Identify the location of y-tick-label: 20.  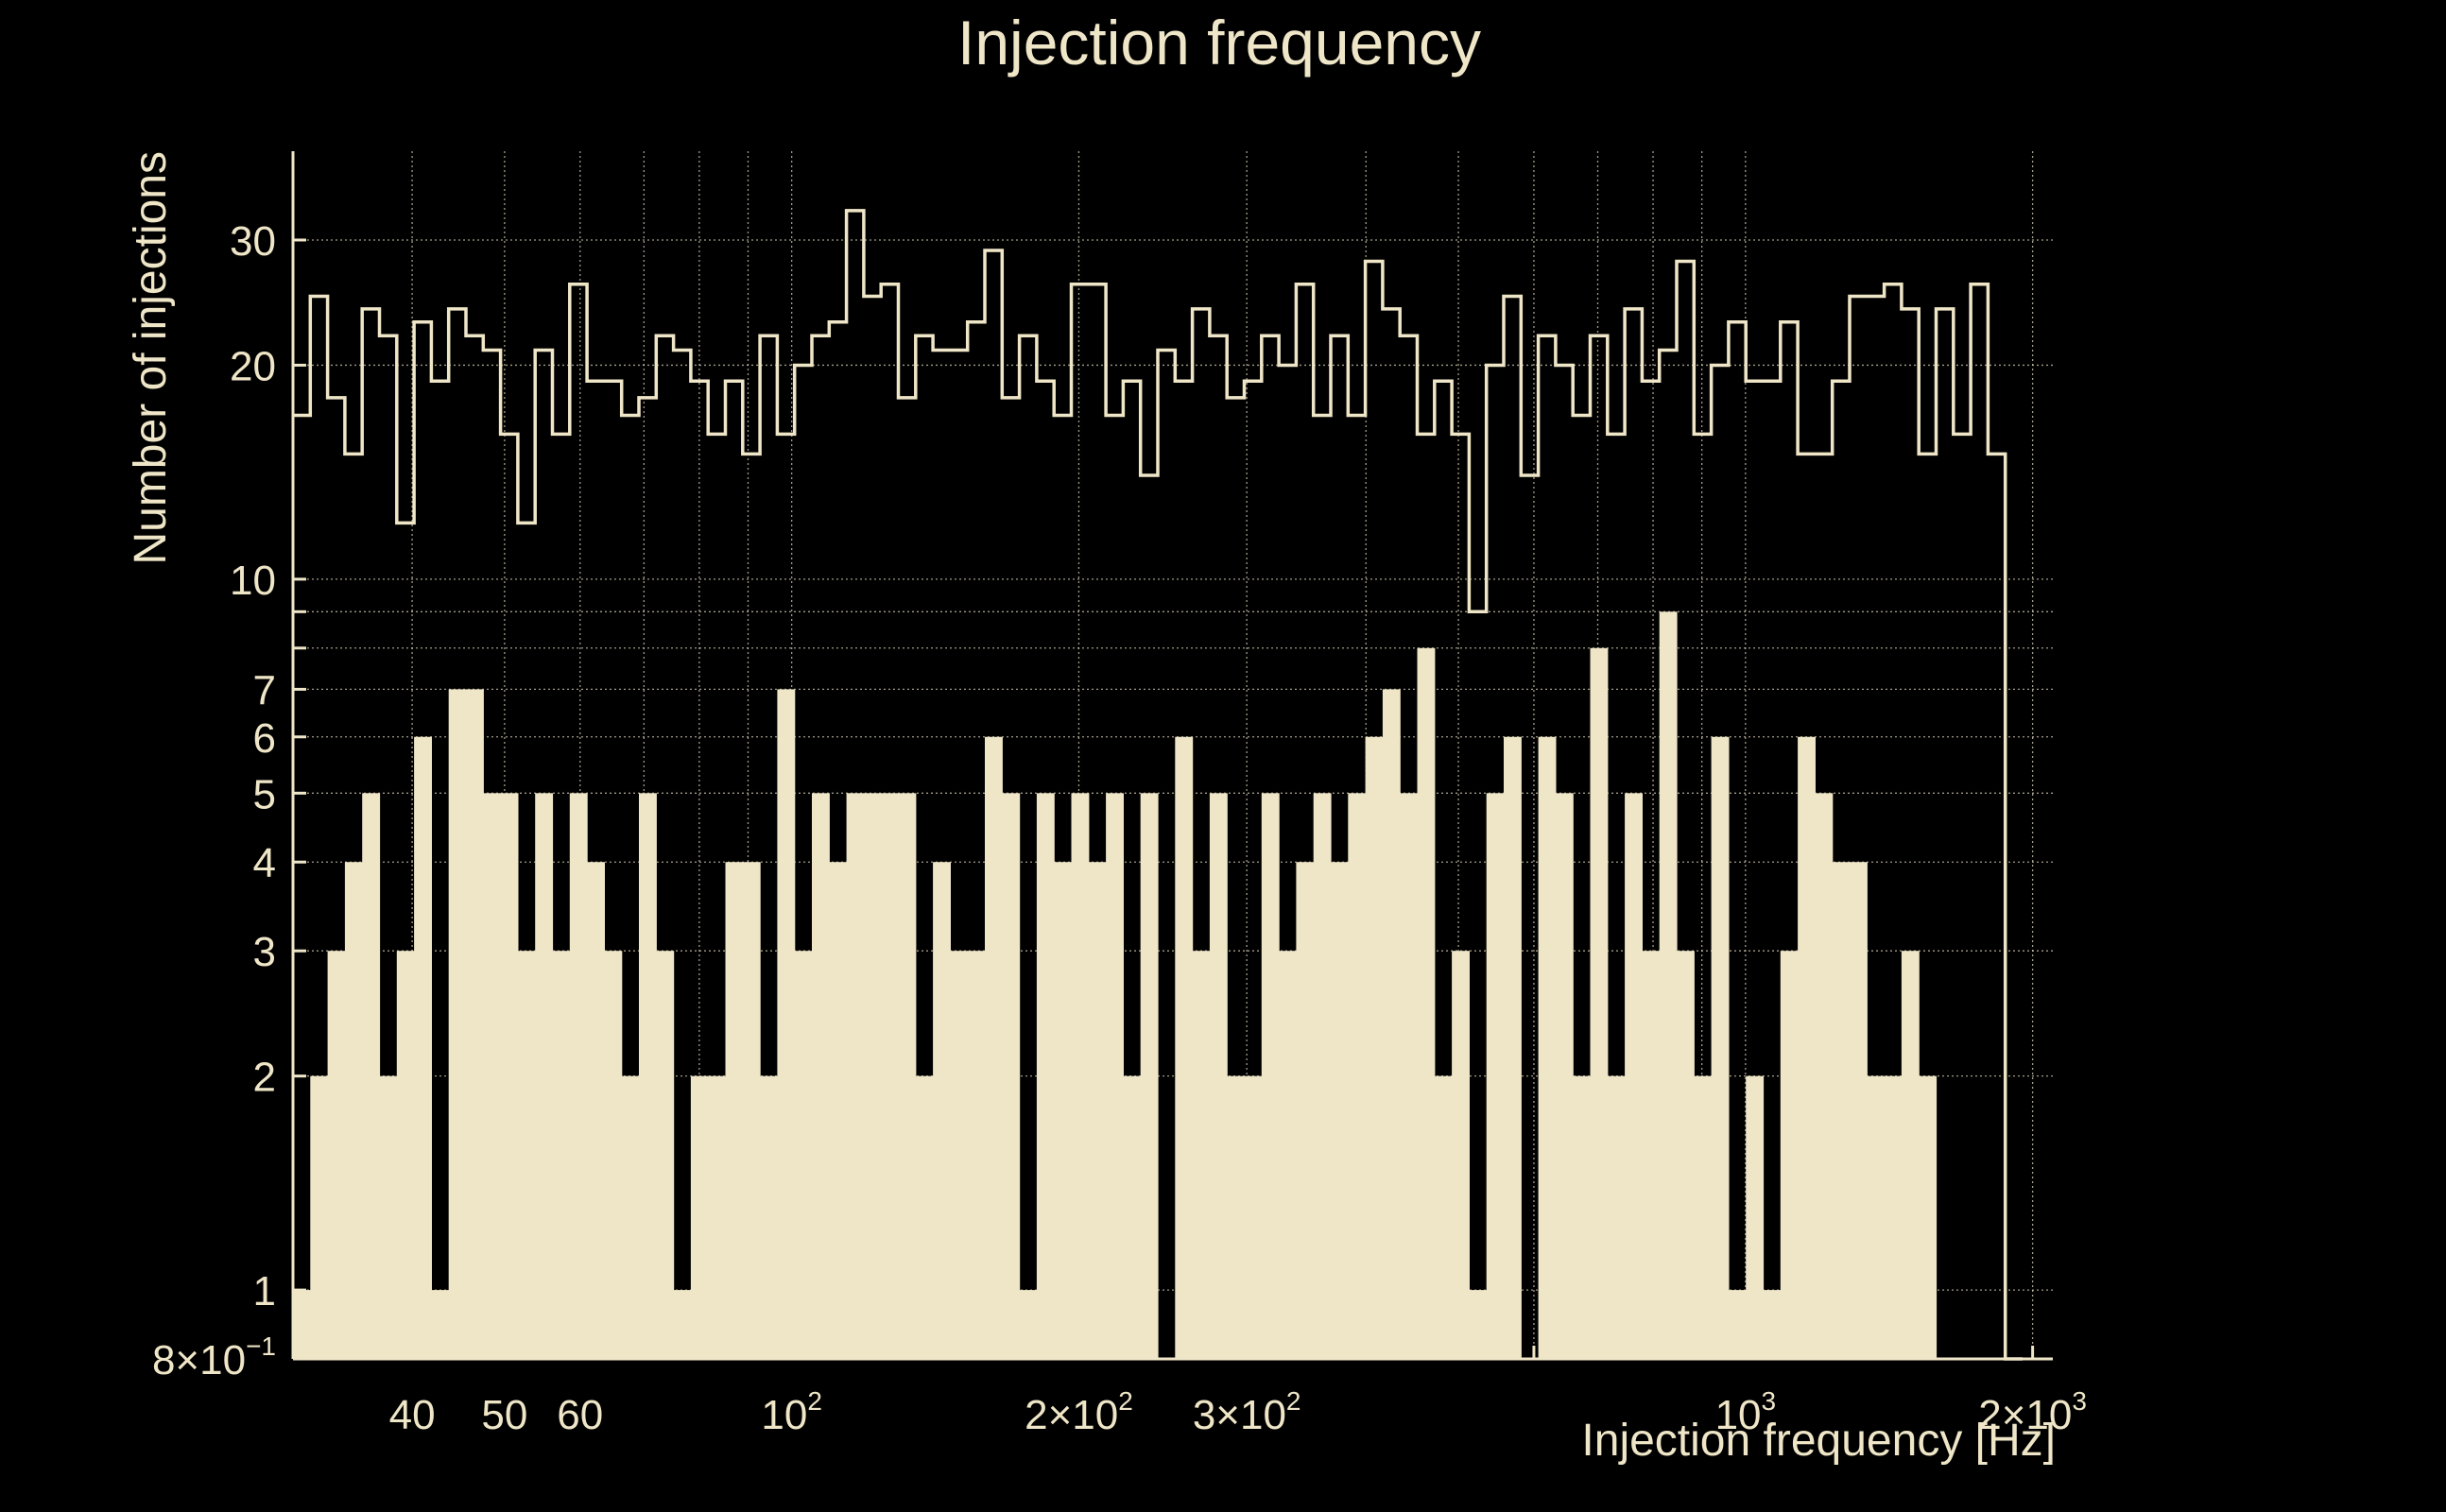
(253, 366).